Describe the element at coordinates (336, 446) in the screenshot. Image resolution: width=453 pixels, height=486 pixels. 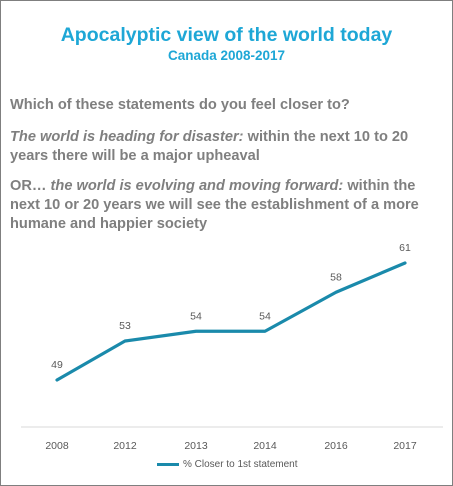
I see `x-tick-label: 2016` at that location.